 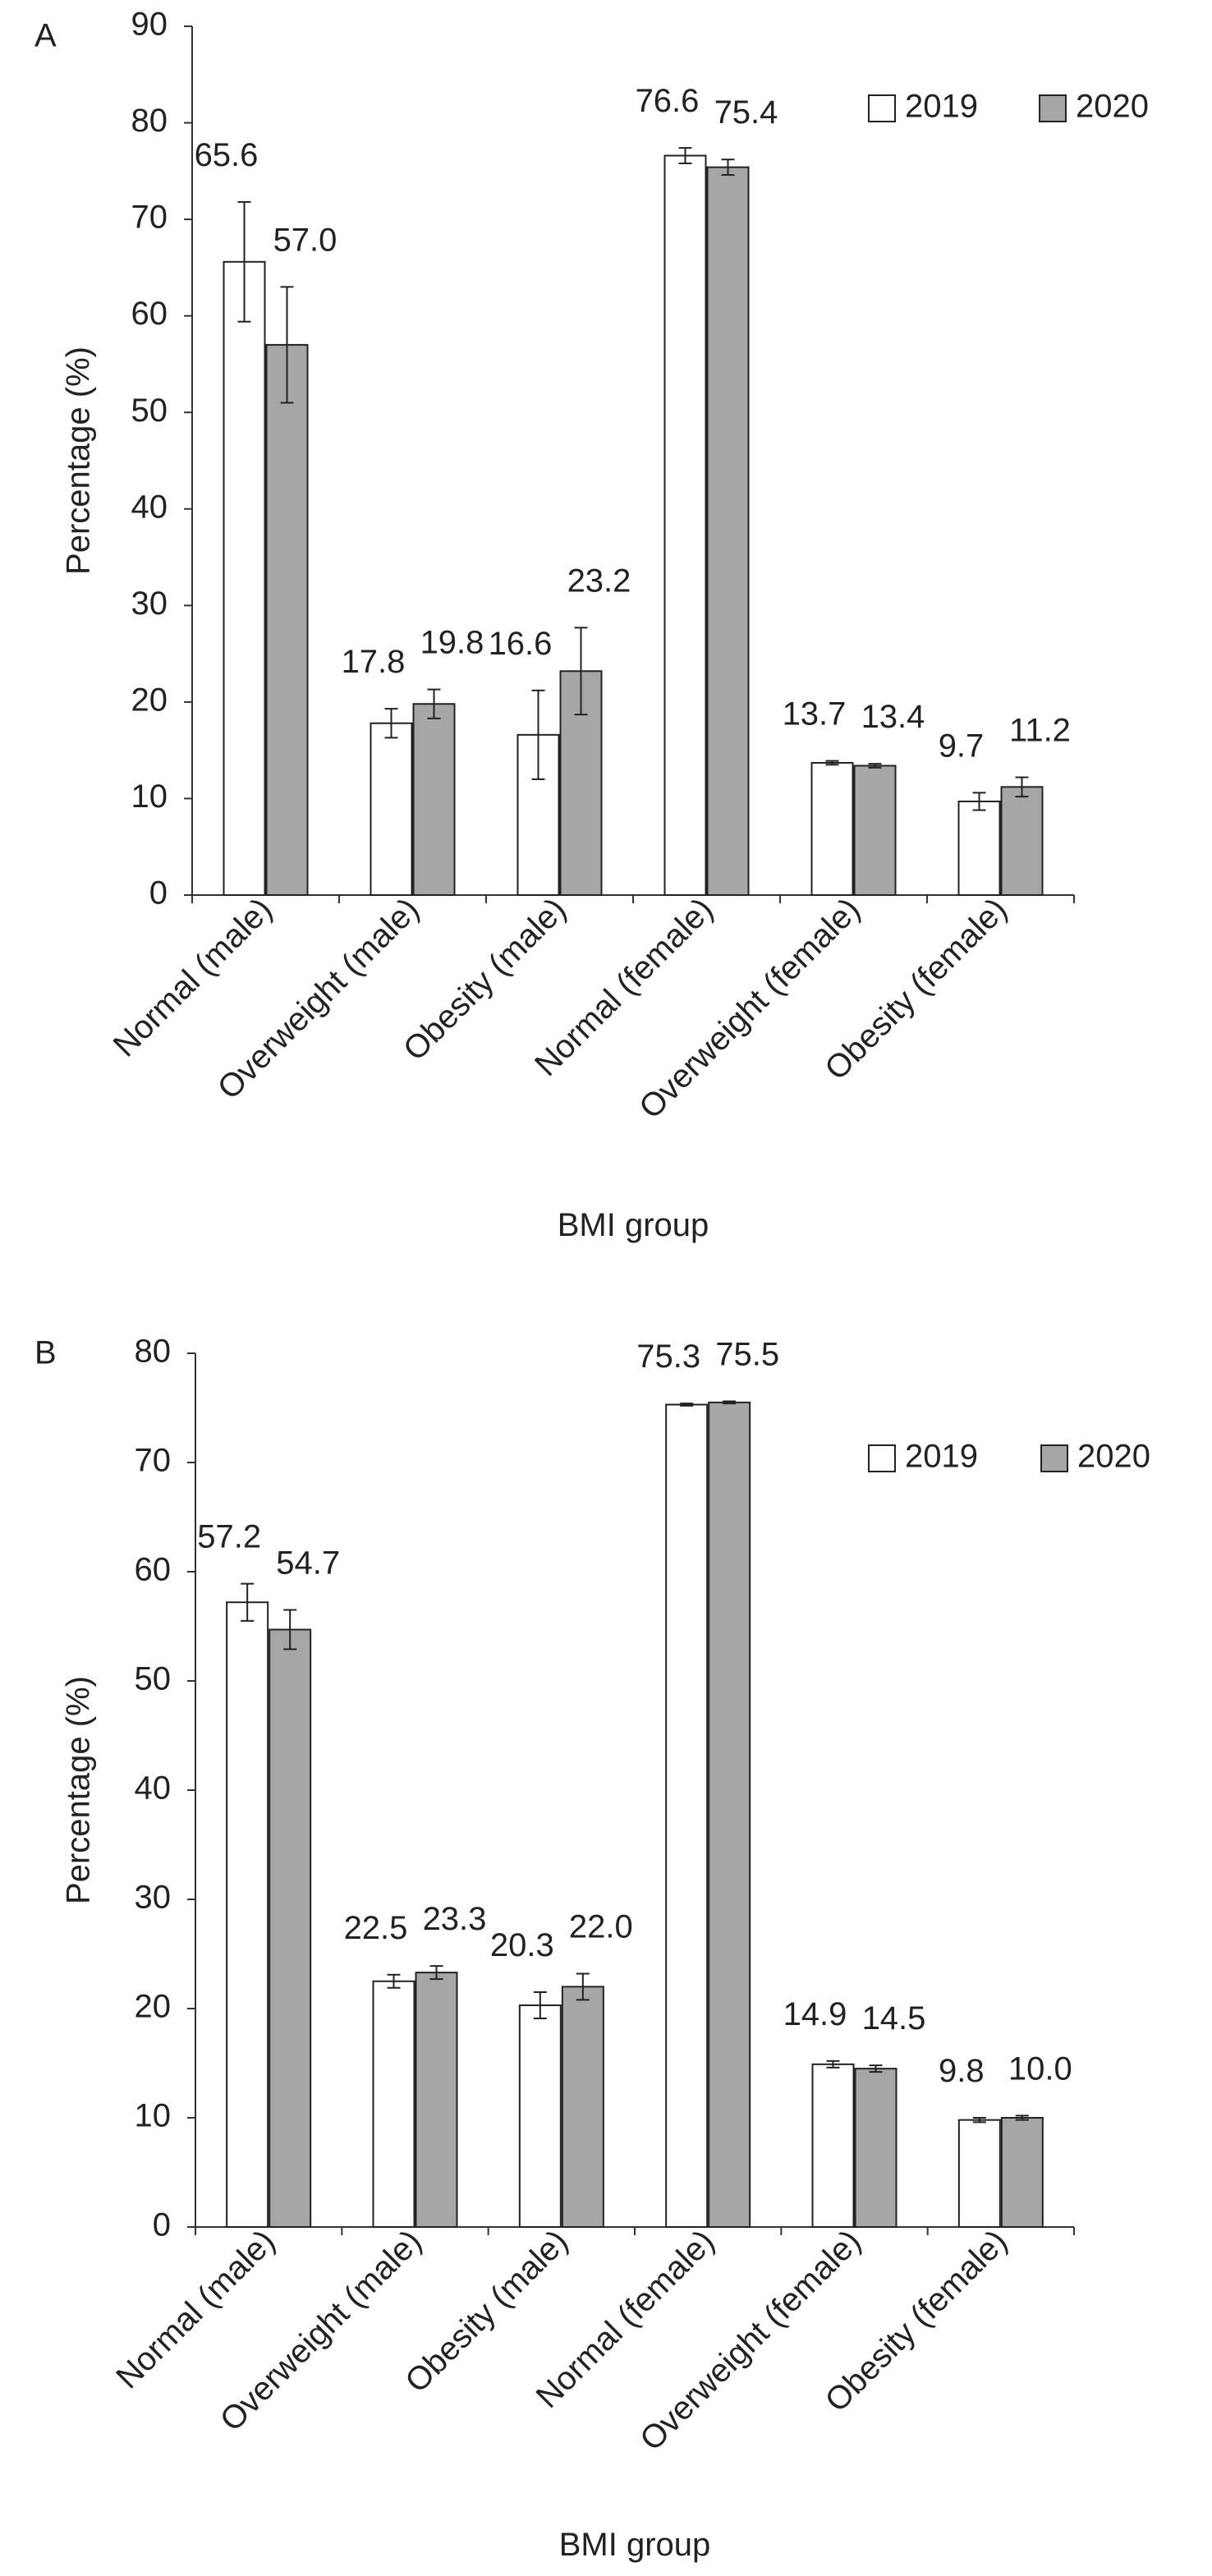 What do you see at coordinates (452, 643) in the screenshot?
I see `data-label: 19.8` at bounding box center [452, 643].